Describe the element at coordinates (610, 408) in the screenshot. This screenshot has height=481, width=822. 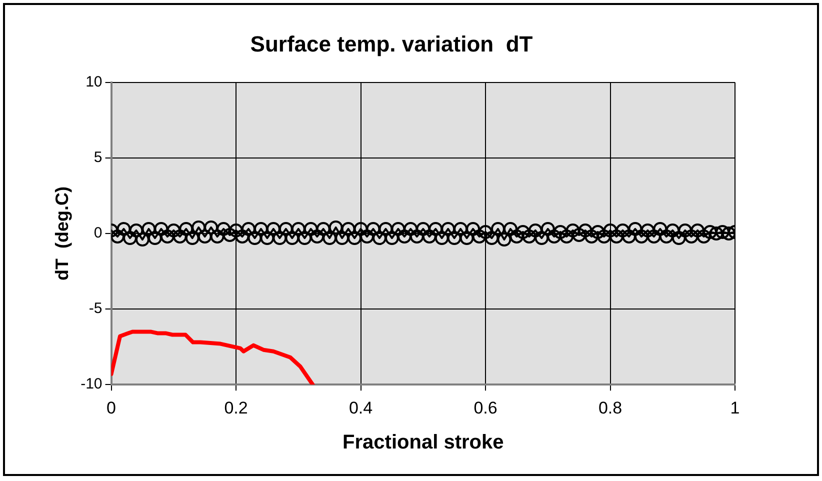
I see `x-tick-label: 0.8` at that location.